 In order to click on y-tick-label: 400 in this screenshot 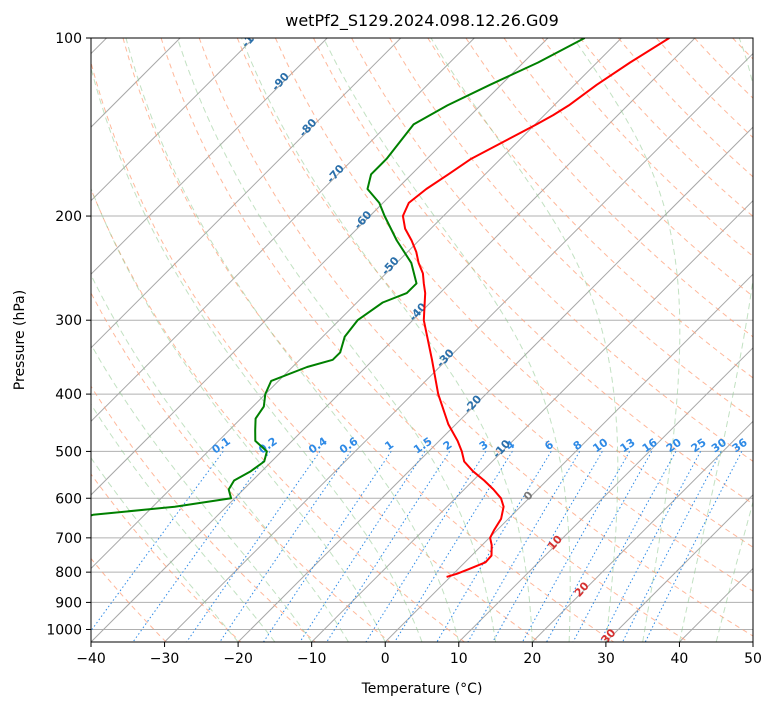, I will do `click(68, 395)`.